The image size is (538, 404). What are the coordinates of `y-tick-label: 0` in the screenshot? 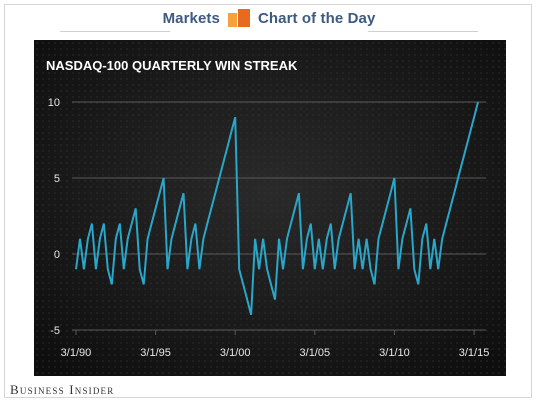 It's located at (57, 255).